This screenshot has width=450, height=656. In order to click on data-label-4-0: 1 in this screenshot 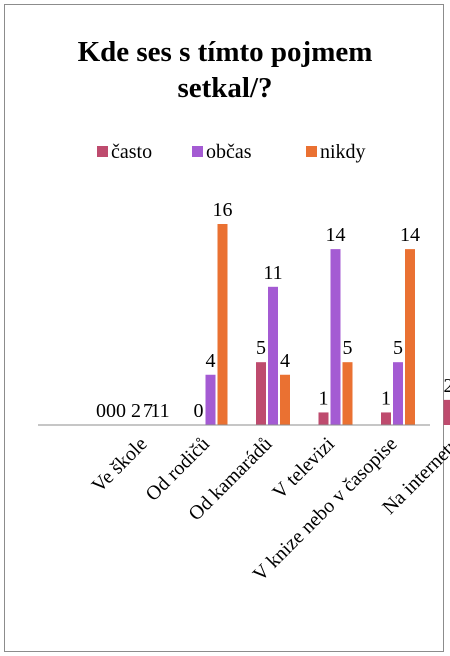, I will do `click(386, 398)`.